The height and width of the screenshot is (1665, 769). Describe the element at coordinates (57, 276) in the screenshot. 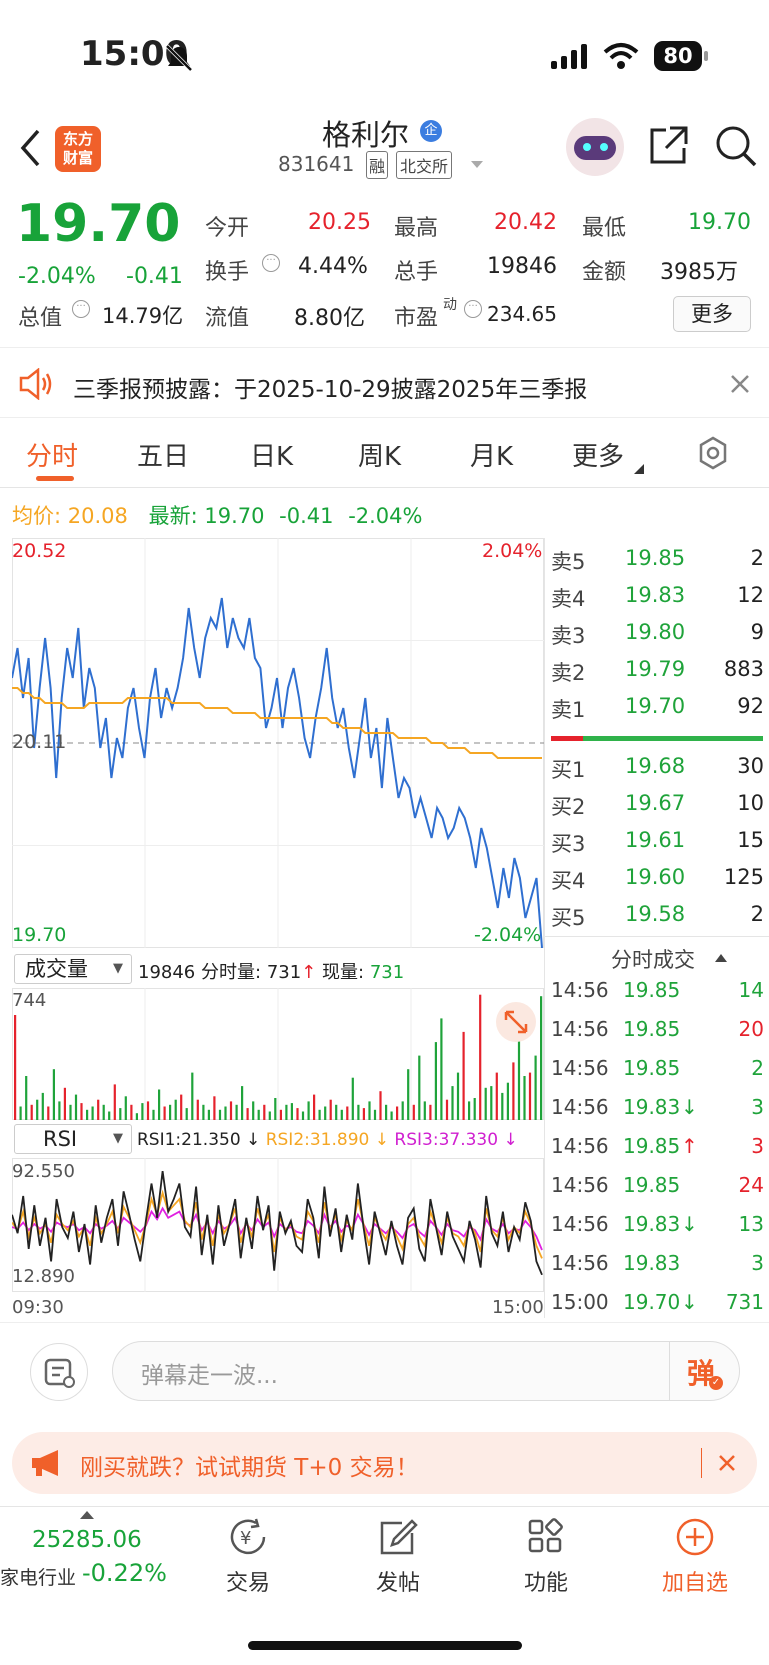

I see `change-pct: -2.04%` at that location.